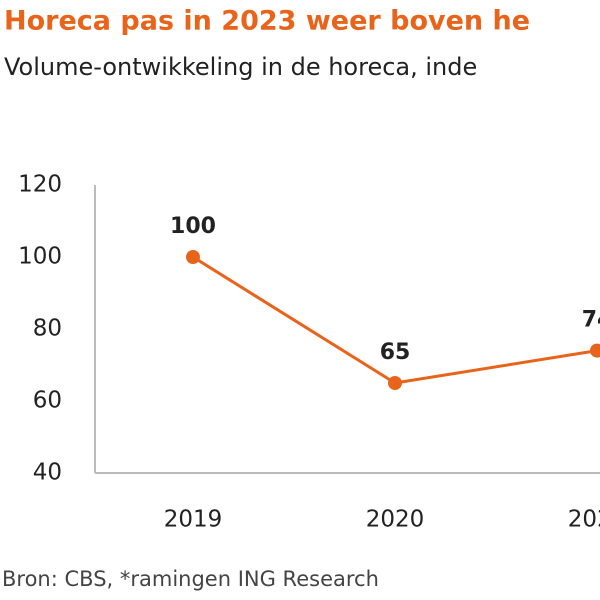  What do you see at coordinates (193, 226) in the screenshot?
I see `data-label: 100` at bounding box center [193, 226].